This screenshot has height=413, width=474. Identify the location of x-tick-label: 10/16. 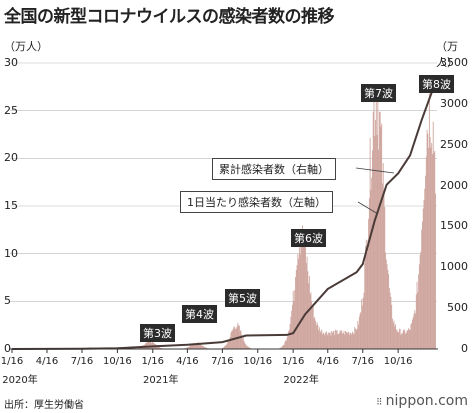
(117, 361).